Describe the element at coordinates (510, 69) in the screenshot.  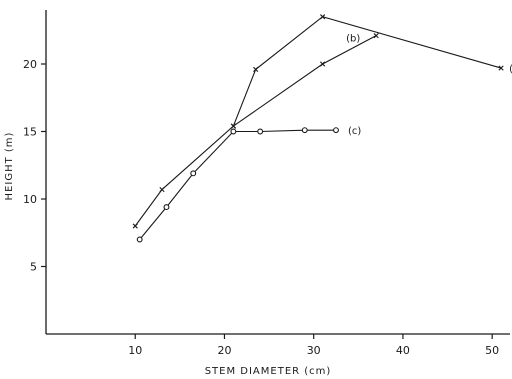
I see `series-label: (a` at that location.